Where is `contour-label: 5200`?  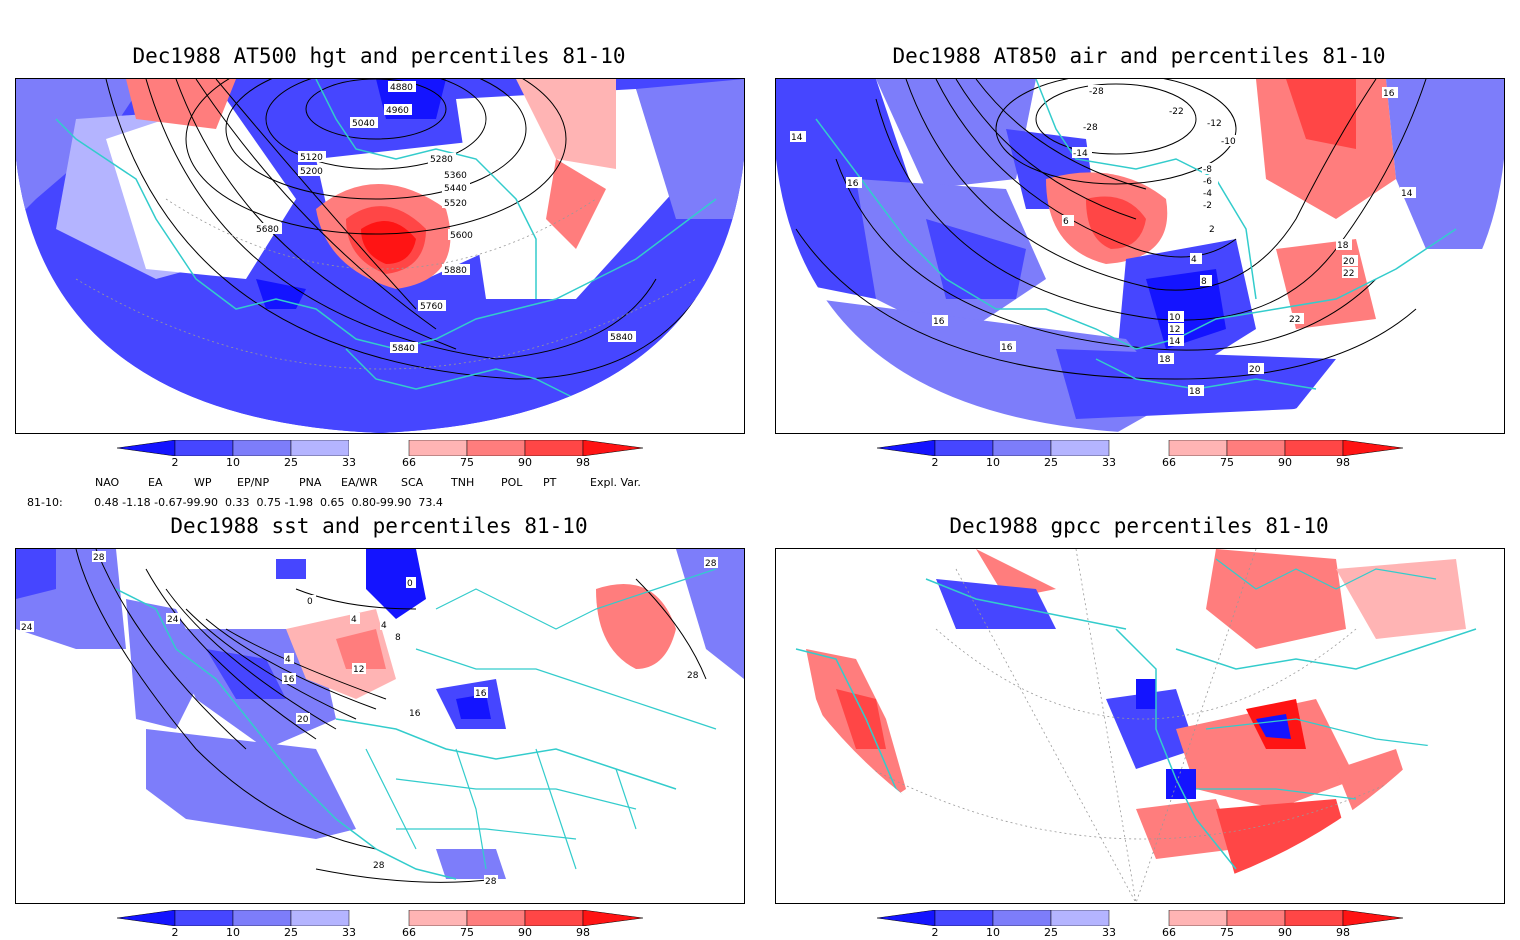
contour-label: 5200 is located at coordinates (312, 171).